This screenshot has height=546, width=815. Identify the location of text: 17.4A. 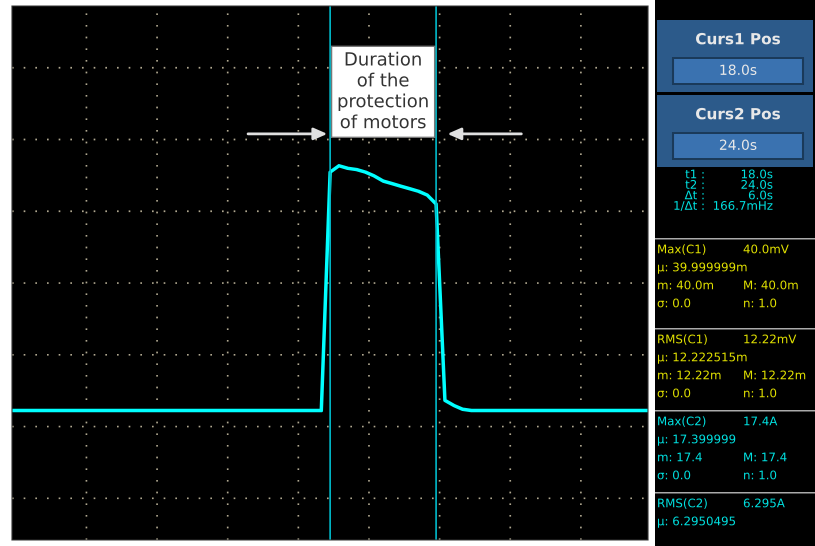
(761, 421).